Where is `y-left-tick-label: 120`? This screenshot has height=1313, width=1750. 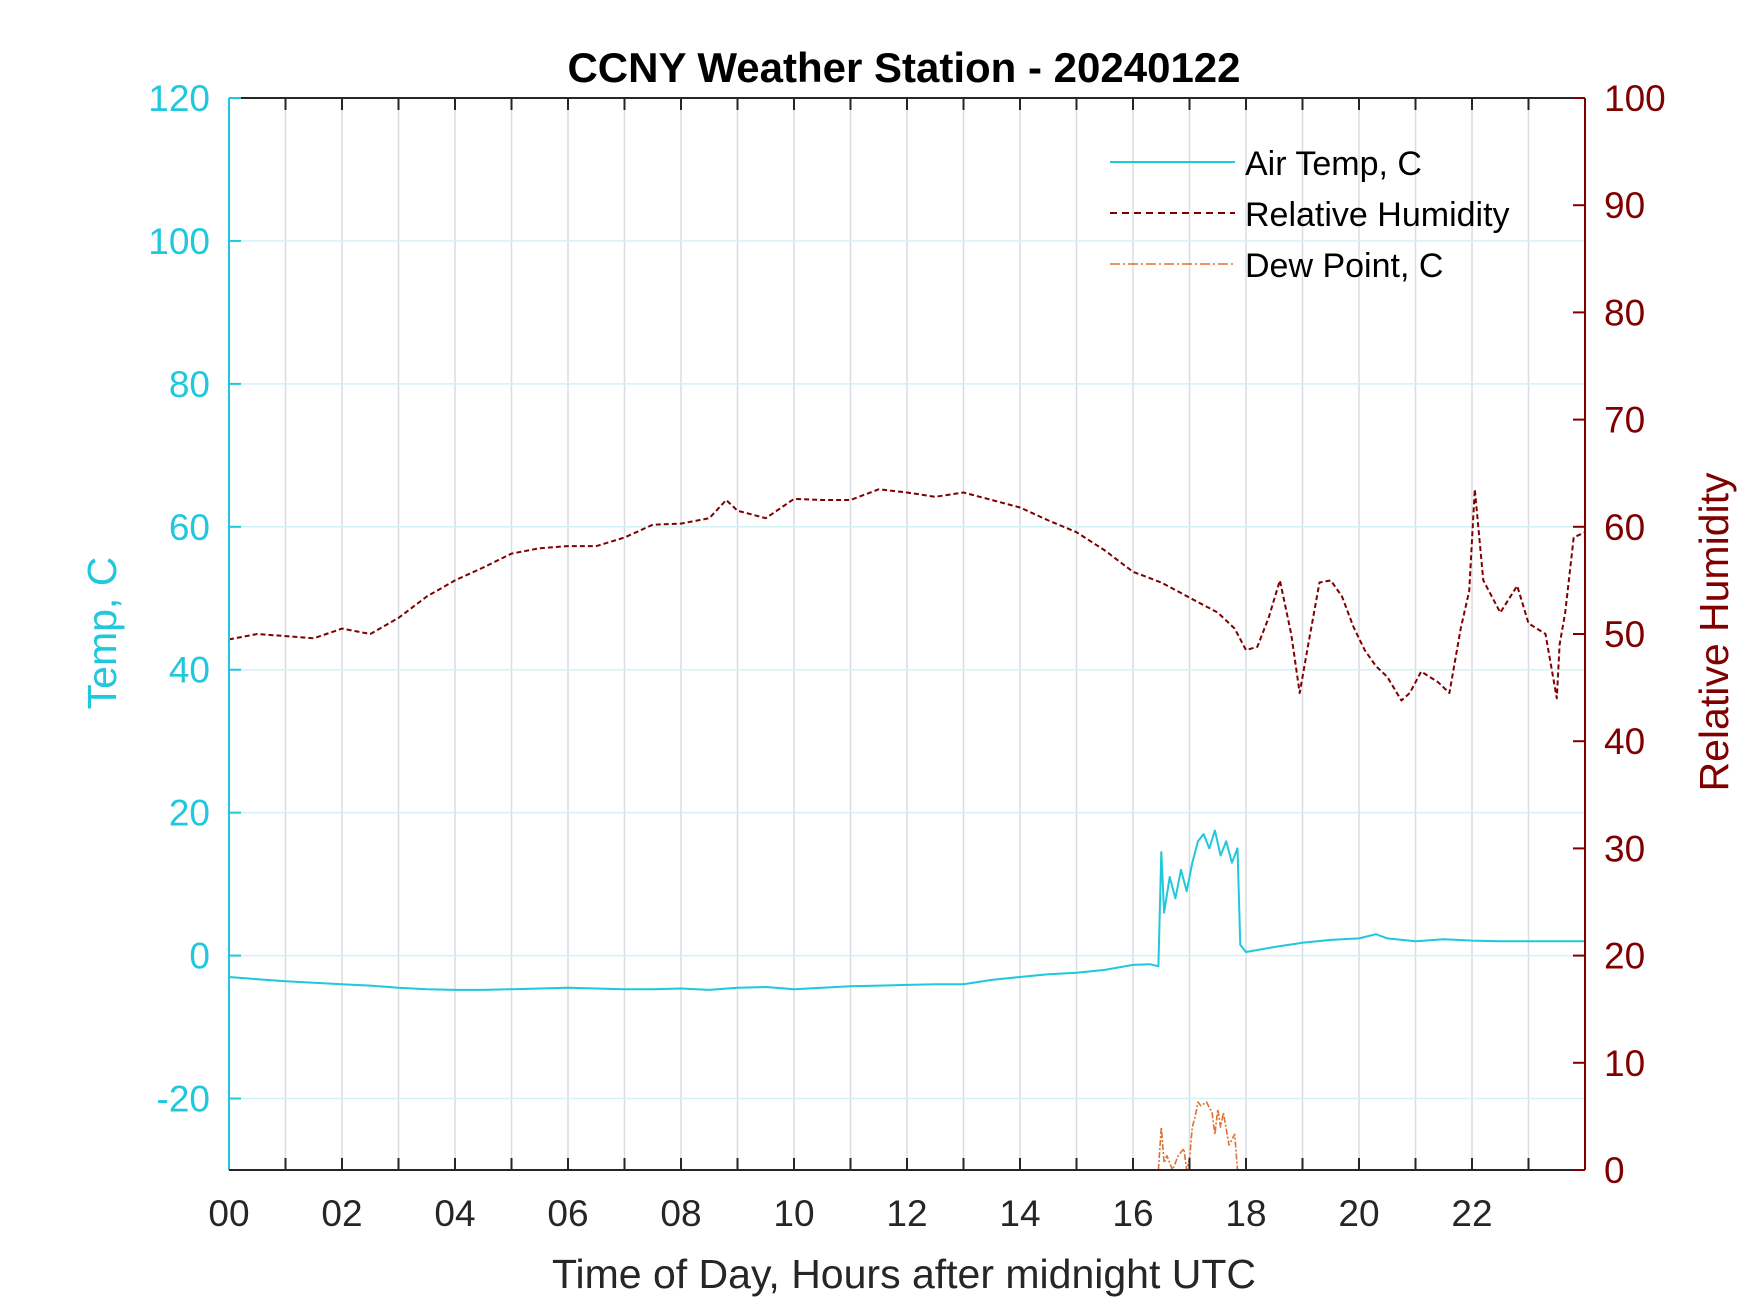 y-left-tick-label: 120 is located at coordinates (179, 98).